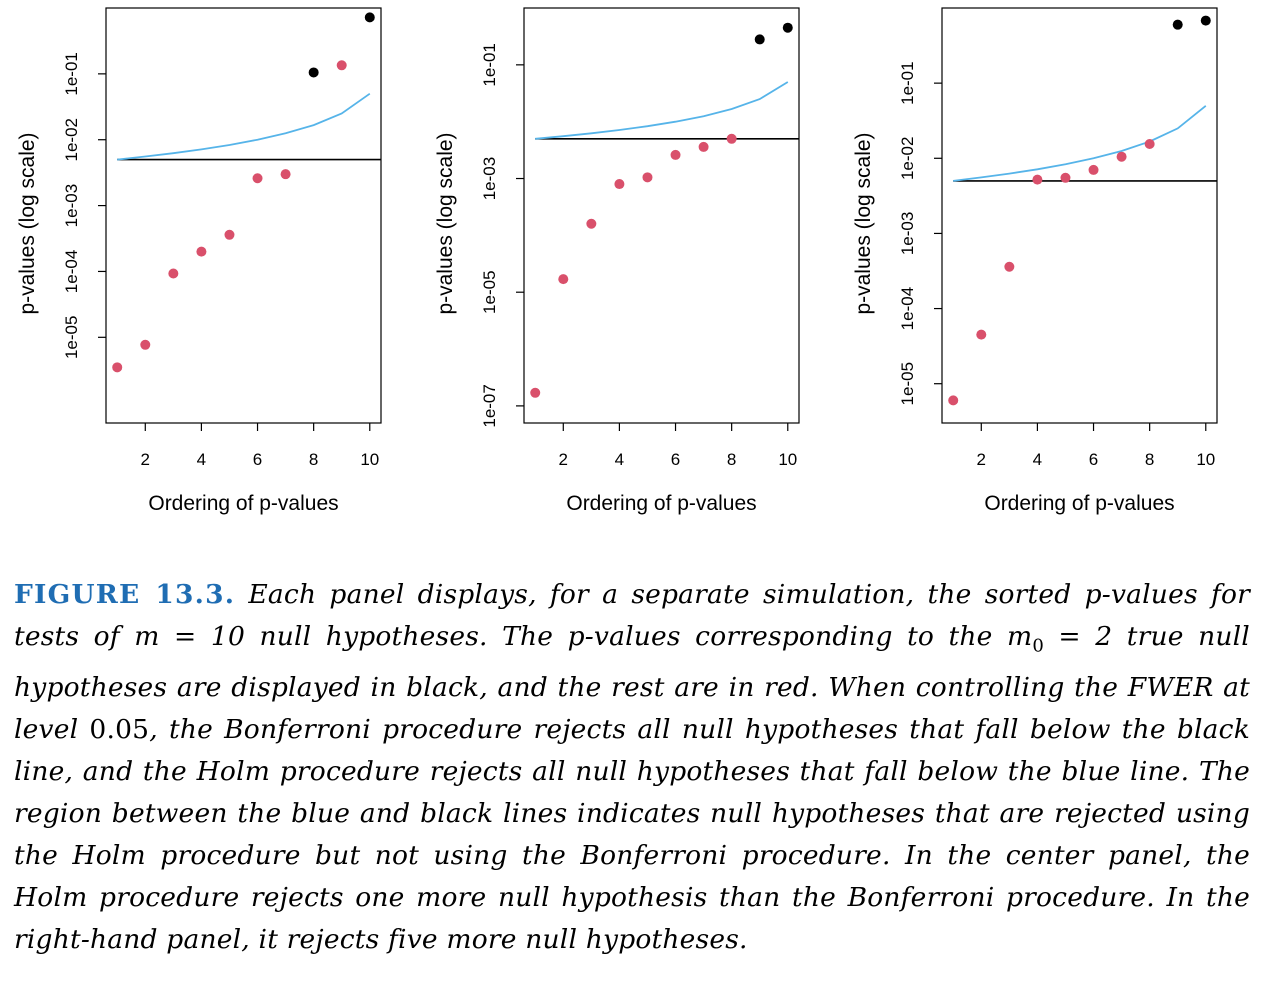 The width and height of the screenshot is (1261, 1007). Describe the element at coordinates (125, 594) in the screenshot. I see `figure-label: FIGURE 13.3.` at that location.